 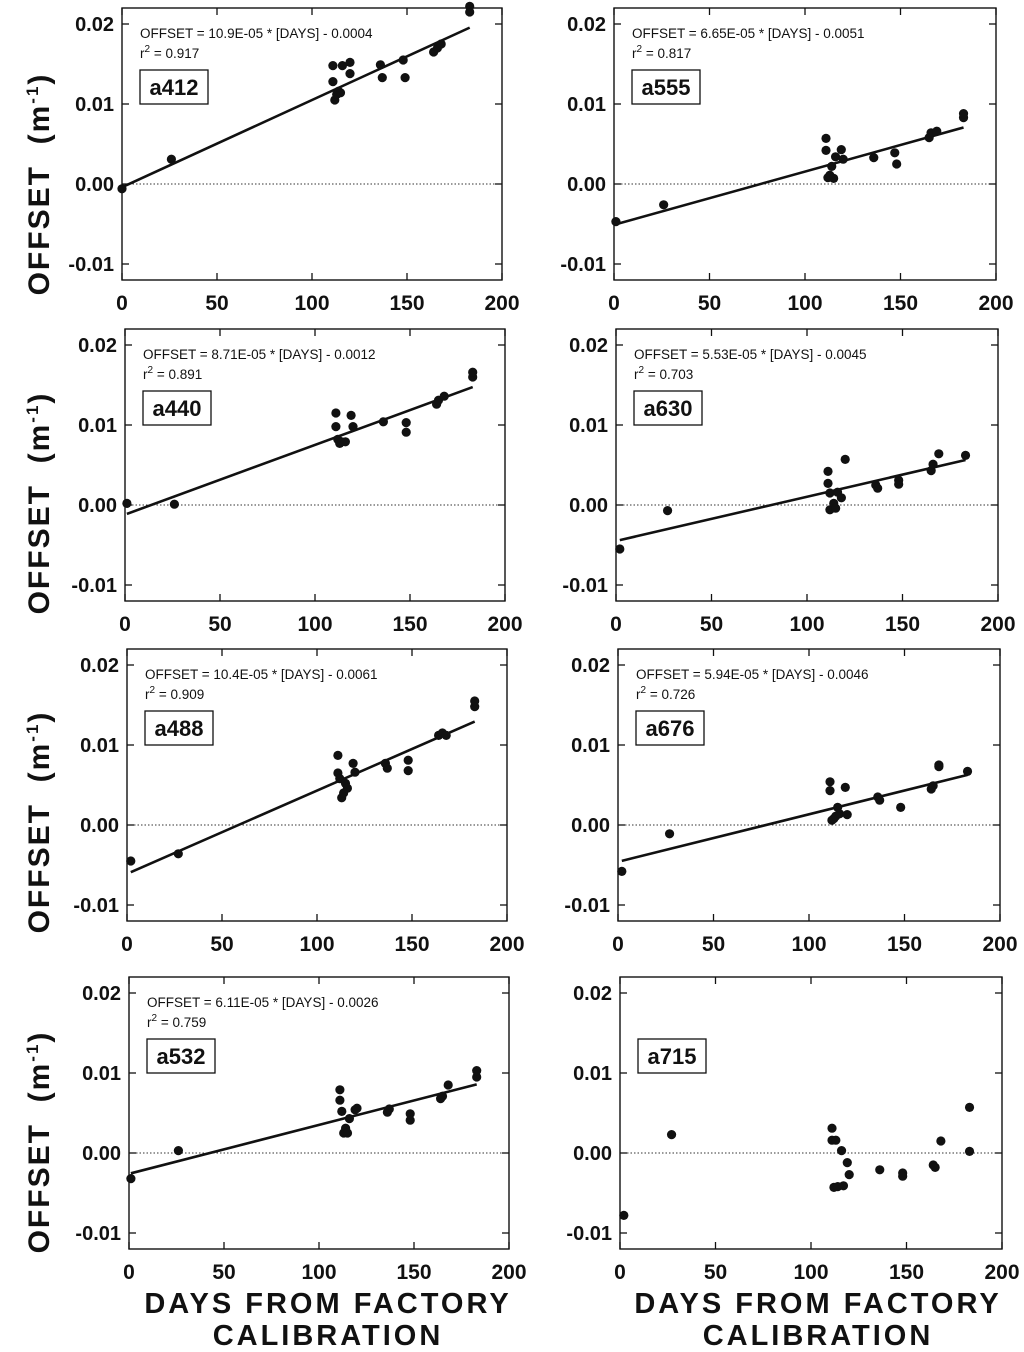 What do you see at coordinates (665, 693) in the screenshot?
I see `r-squared: r2 = 0.726` at bounding box center [665, 693].